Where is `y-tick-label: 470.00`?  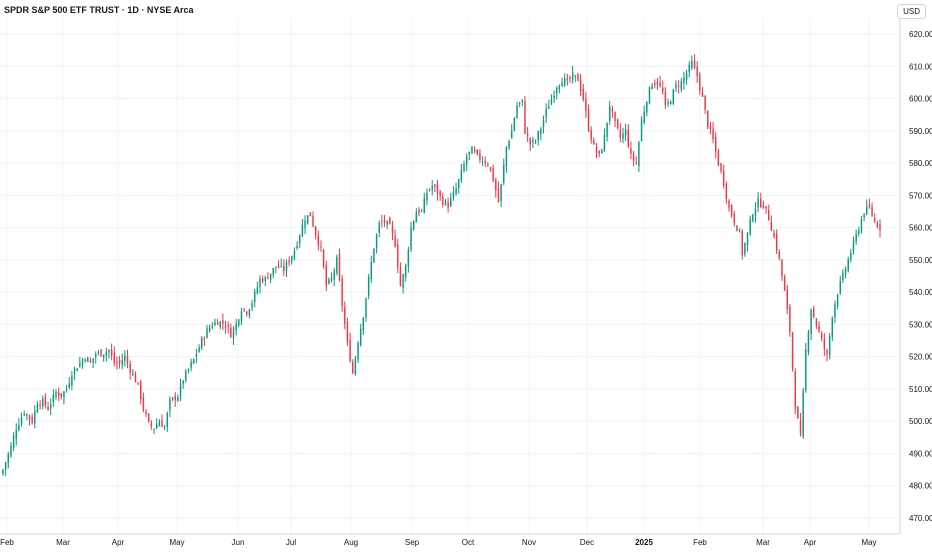
y-tick-label: 470.00 is located at coordinates (920, 518).